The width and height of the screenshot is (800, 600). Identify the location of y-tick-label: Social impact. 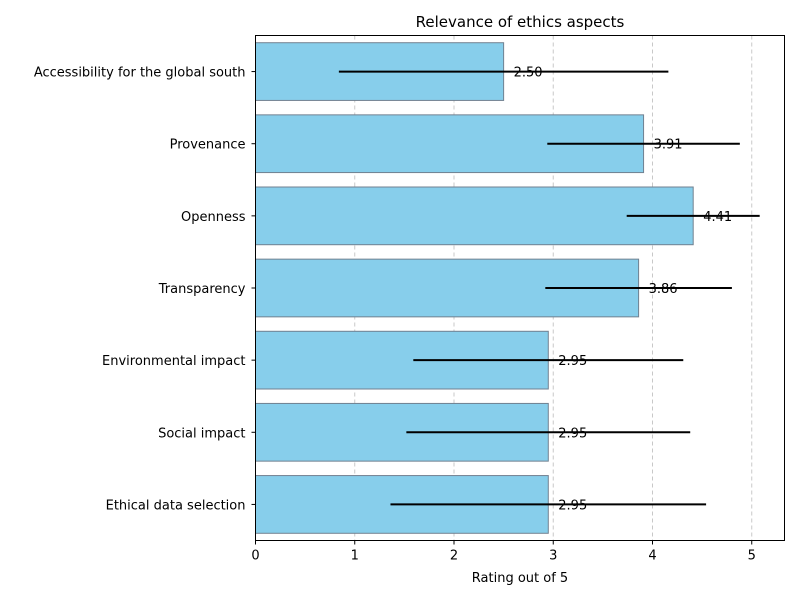
(201, 433).